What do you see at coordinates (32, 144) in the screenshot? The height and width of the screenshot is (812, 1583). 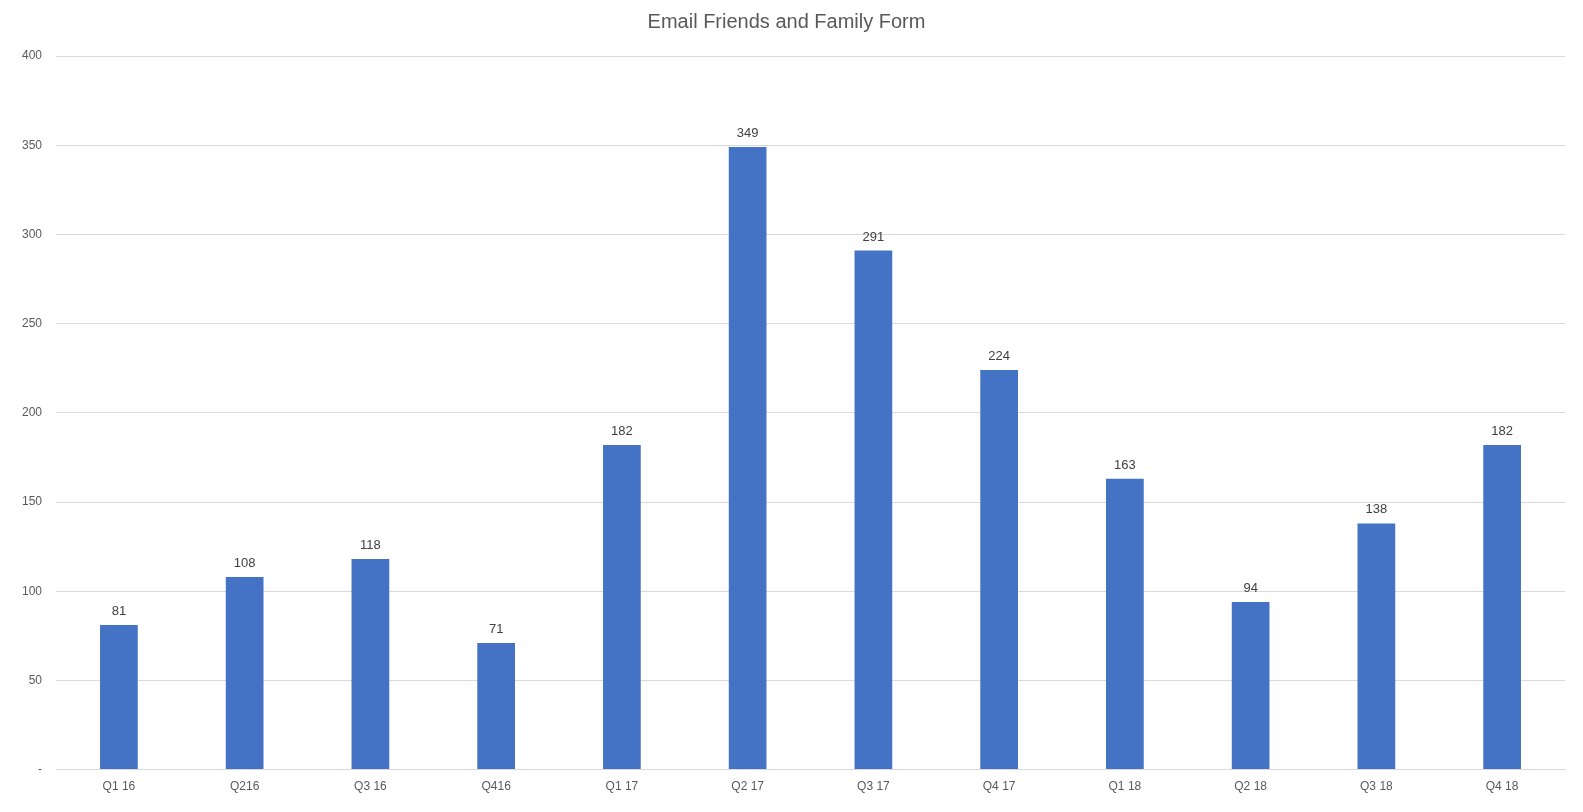 I see `y-tick-label: 350` at bounding box center [32, 144].